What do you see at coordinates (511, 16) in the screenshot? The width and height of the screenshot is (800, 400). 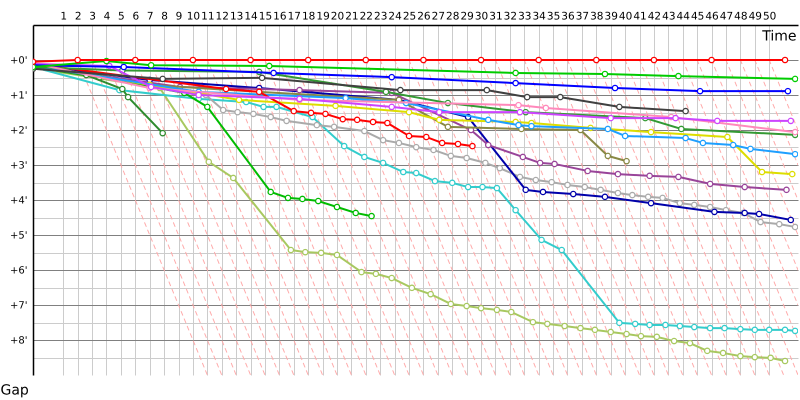 I see `x-tick-label: 32` at bounding box center [511, 16].